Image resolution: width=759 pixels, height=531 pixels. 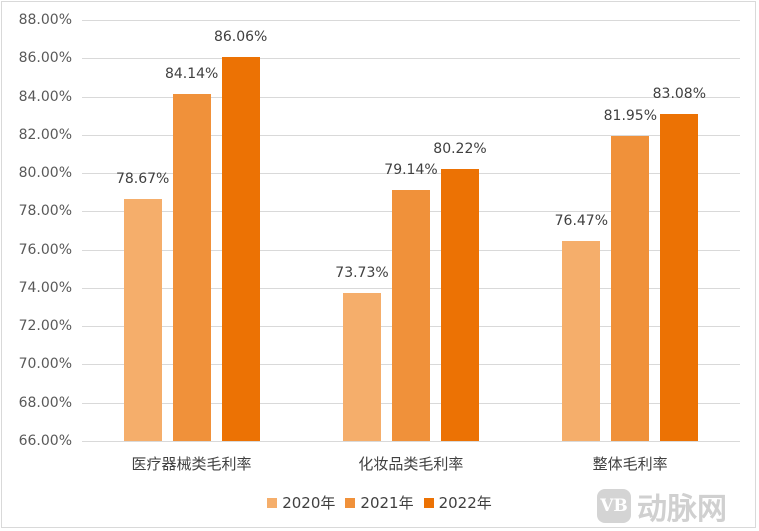 I want to click on legend: 2020年 2021年 2022年, so click(x=379, y=502).